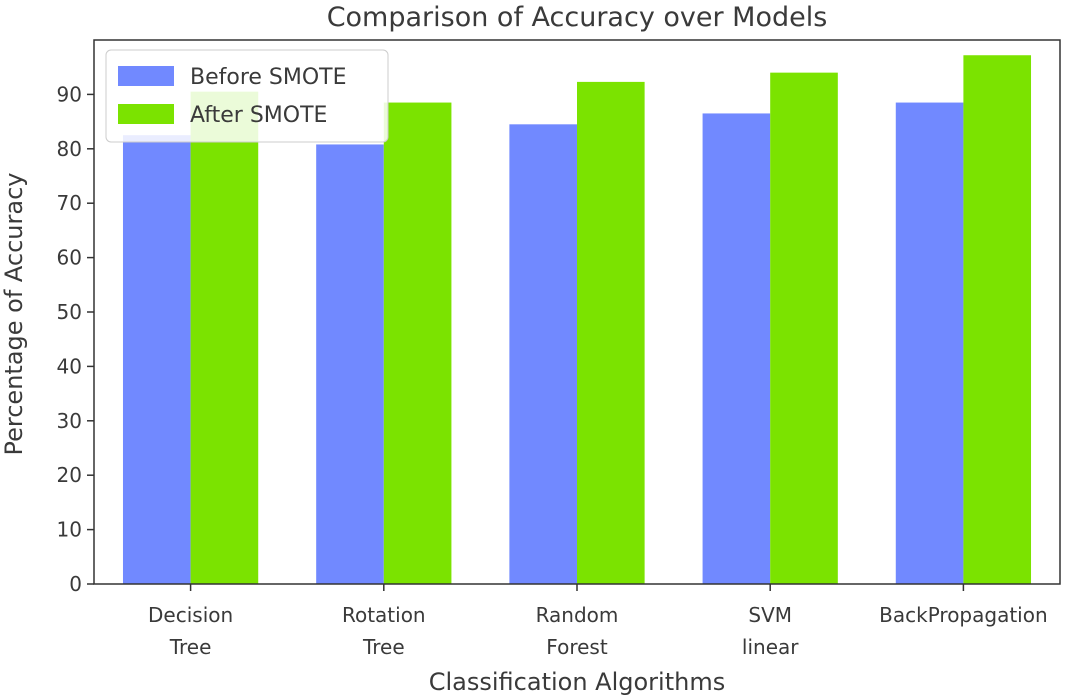 Image resolution: width=1068 pixels, height=699 pixels. What do you see at coordinates (69, 203) in the screenshot?
I see `y-tick-label: 70` at bounding box center [69, 203].